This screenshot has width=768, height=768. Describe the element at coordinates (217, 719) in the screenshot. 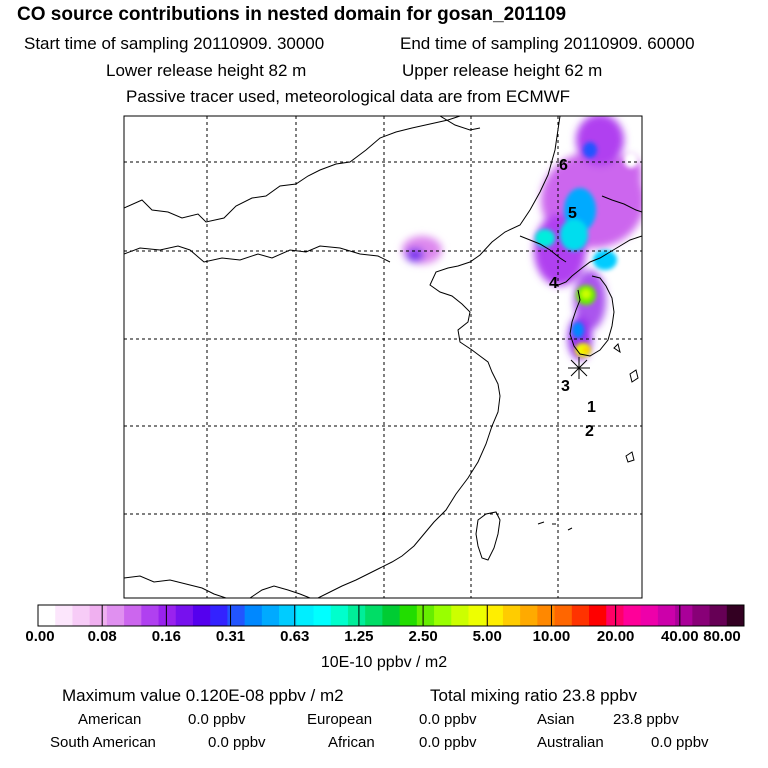

I see `american-value: 0.0 ppbv` at that location.